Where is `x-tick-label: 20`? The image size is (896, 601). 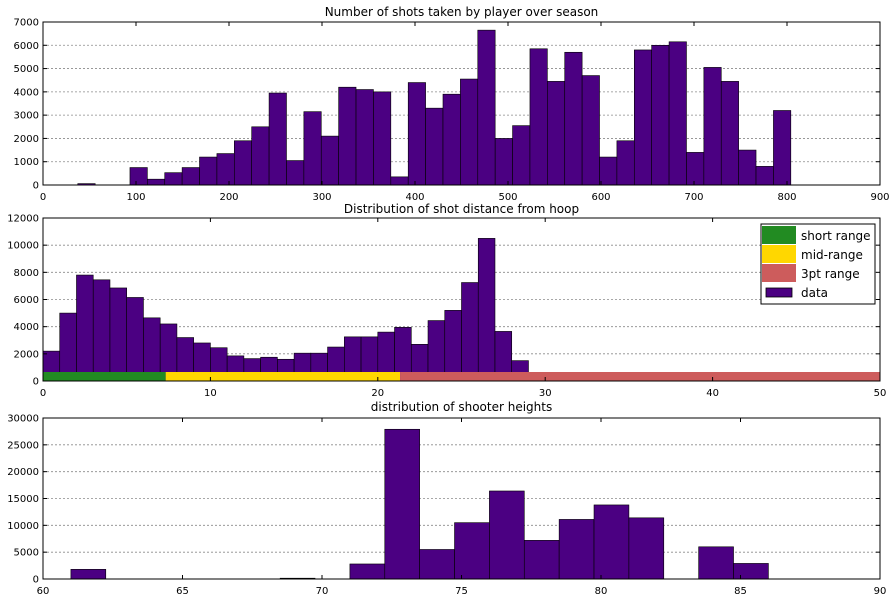
x-tick-label: 20 is located at coordinates (377, 393).